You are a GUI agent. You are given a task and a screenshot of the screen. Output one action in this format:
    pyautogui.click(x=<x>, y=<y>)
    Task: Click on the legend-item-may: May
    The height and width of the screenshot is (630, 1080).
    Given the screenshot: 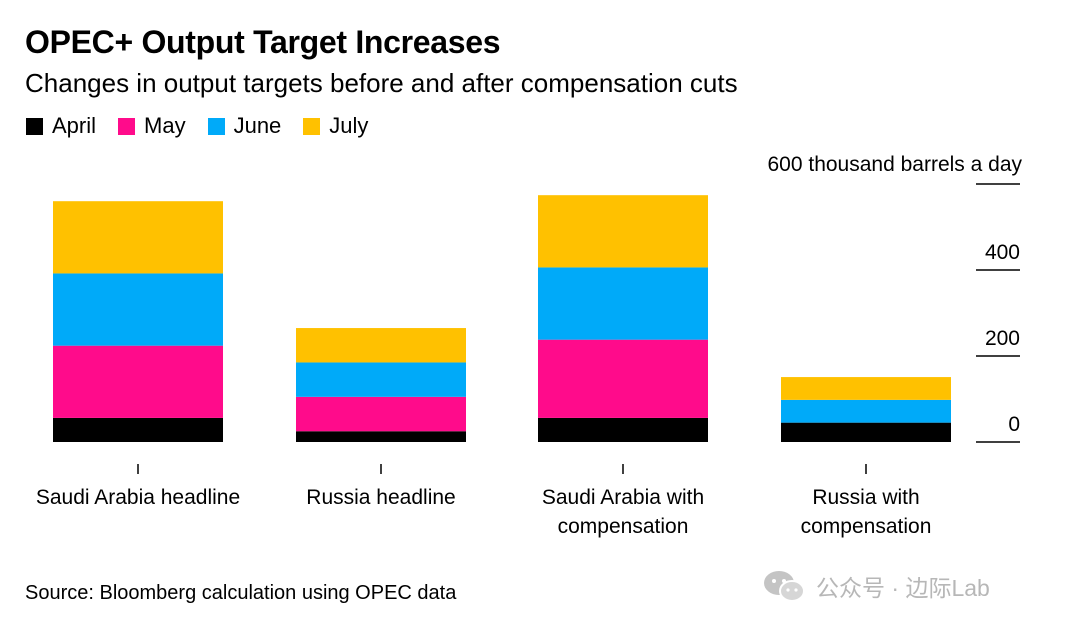 What is the action you would take?
    pyautogui.click(x=152, y=126)
    